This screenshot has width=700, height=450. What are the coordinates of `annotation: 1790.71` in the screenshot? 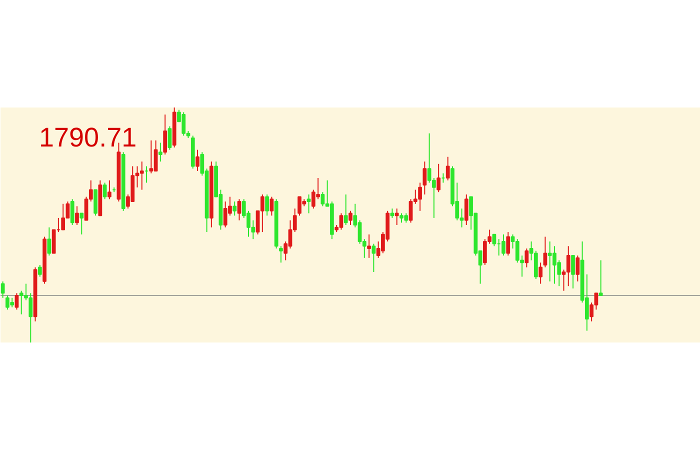 It's located at (88, 137).